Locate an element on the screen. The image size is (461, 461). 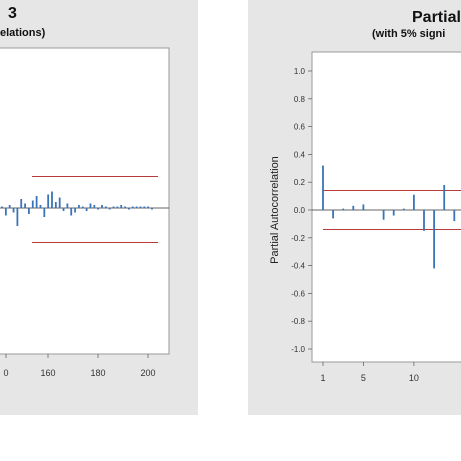
pacf-ytick-label: -0.8 is located at coordinates (298, 321).